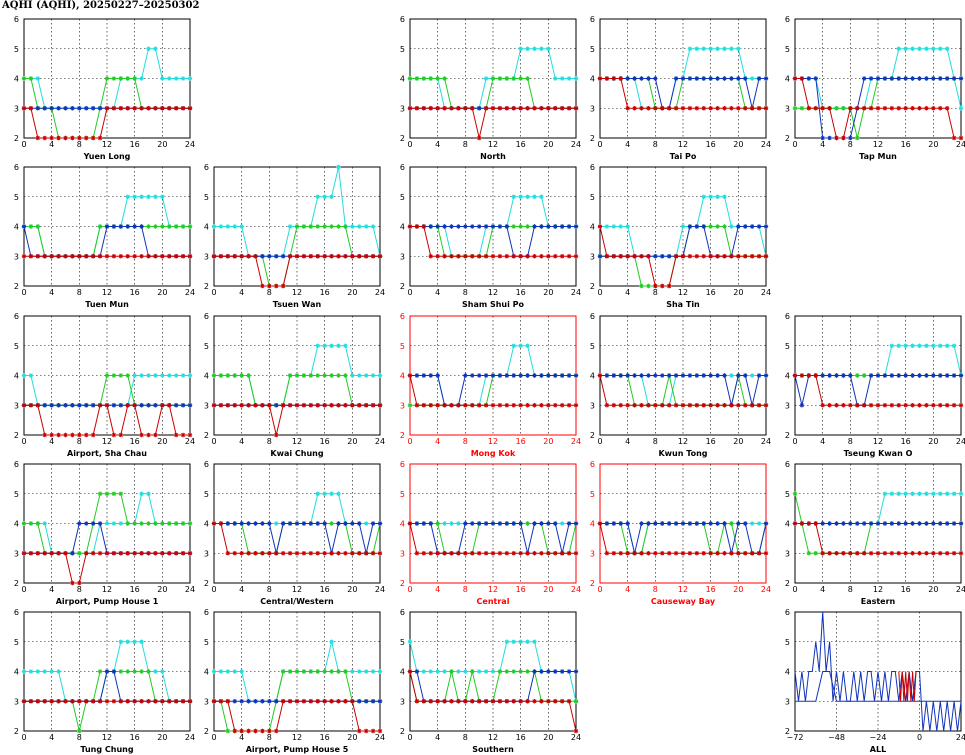 Image resolution: width=965 pixels, height=755 pixels. What do you see at coordinates (79, 737) in the screenshot?
I see `x-tick-label: 8` at bounding box center [79, 737].